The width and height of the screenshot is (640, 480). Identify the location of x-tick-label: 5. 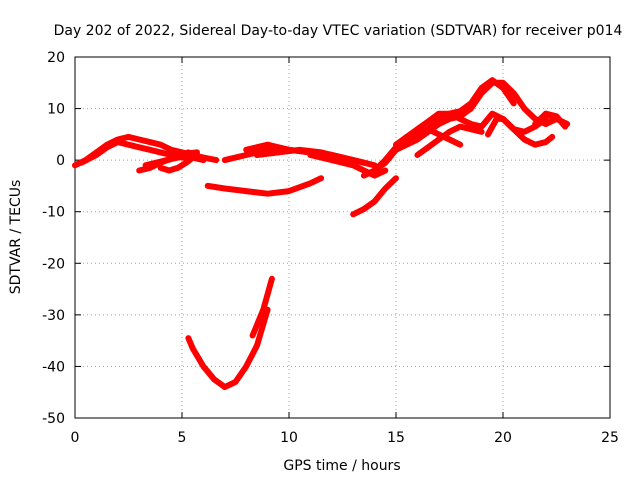
(182, 438).